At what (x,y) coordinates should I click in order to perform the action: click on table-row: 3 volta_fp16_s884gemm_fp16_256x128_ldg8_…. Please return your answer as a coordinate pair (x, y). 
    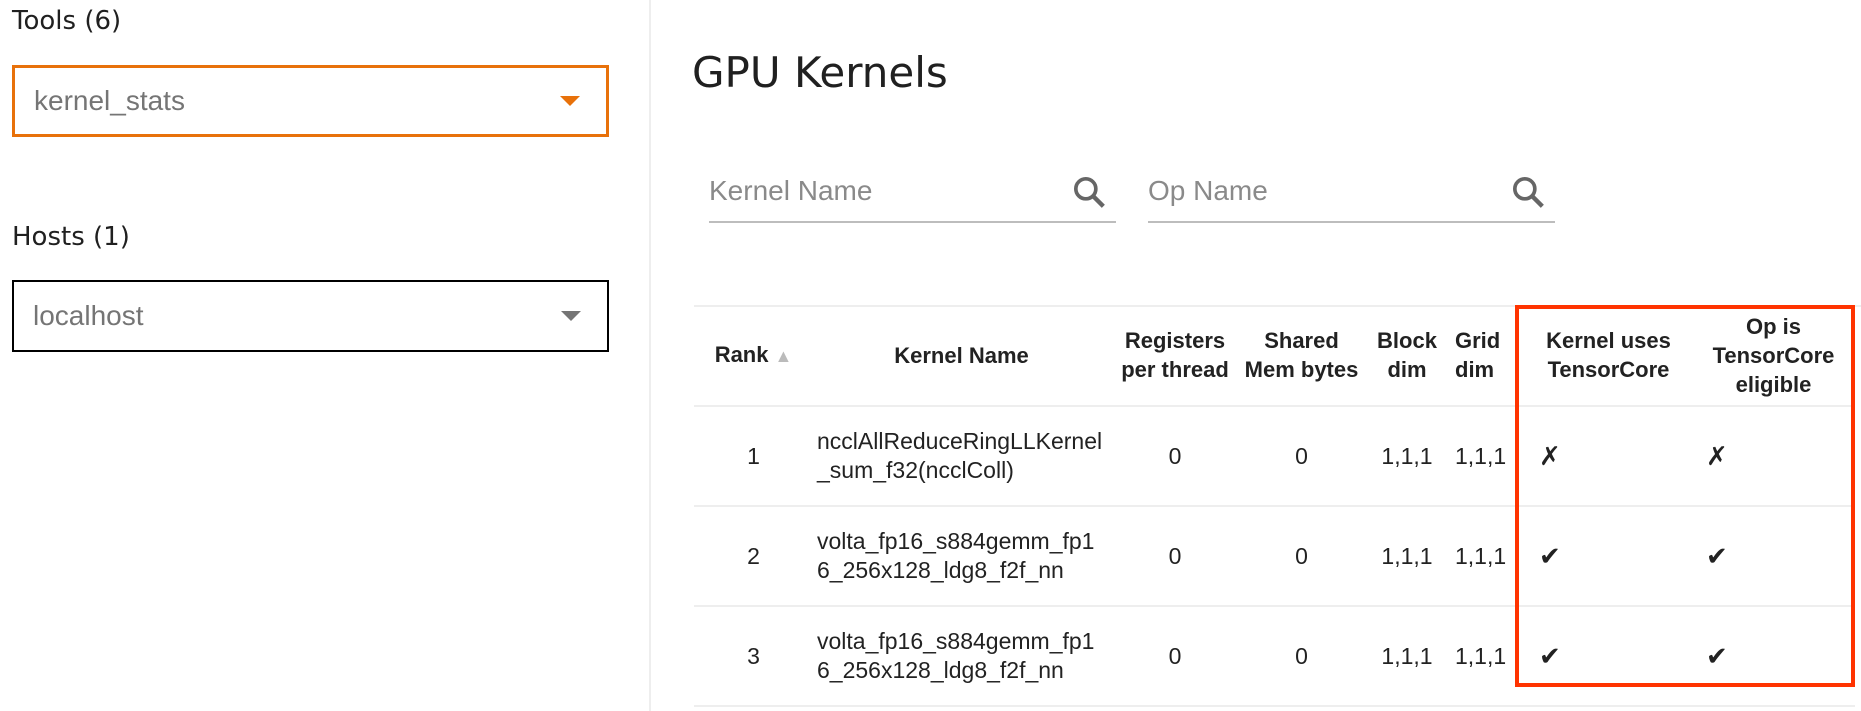
    Looking at the image, I should click on (1274, 656).